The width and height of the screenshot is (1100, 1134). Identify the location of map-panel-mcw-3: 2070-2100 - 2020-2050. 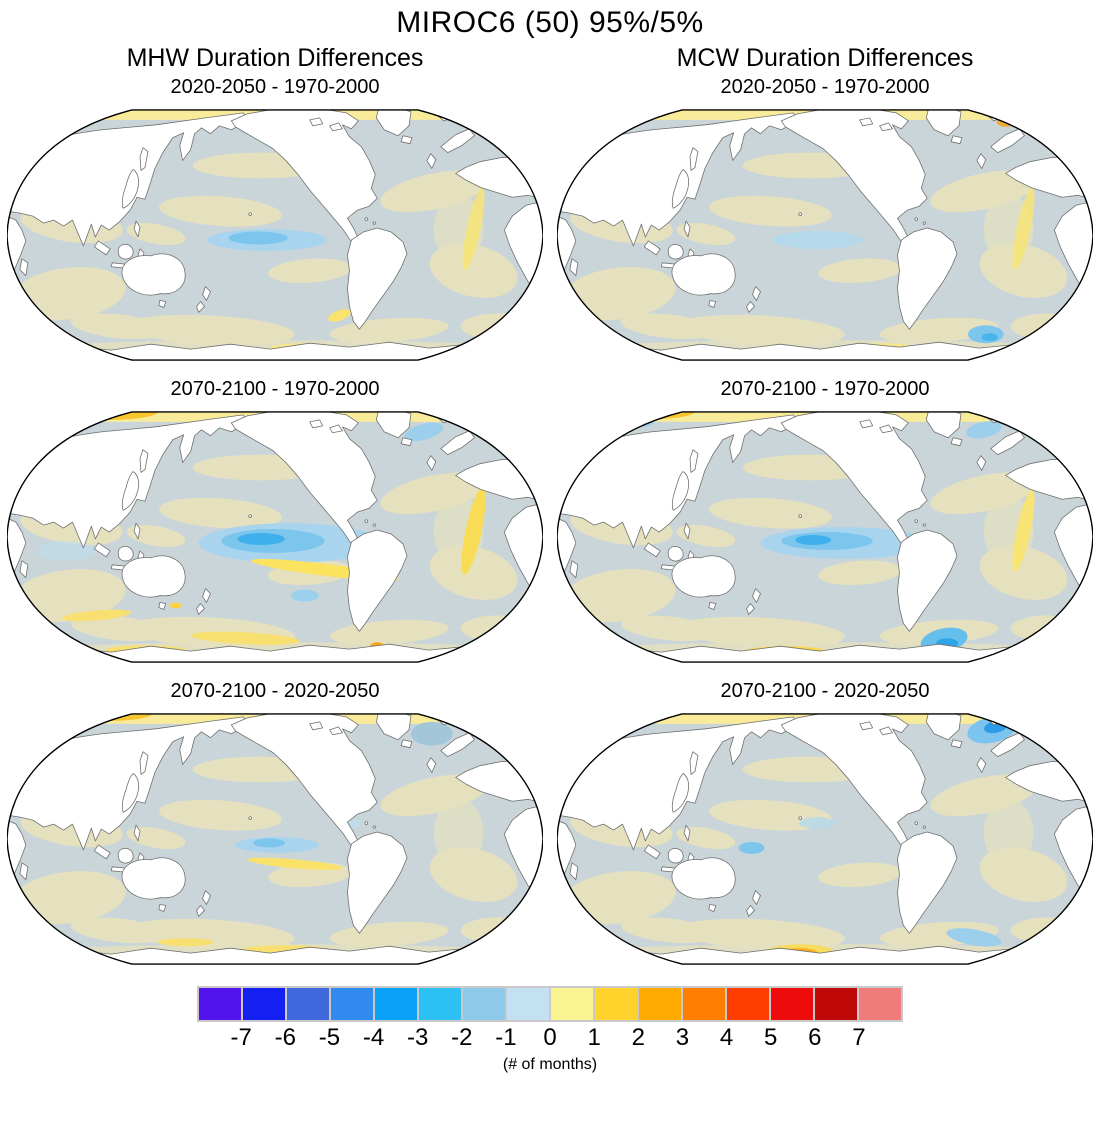
(825, 826).